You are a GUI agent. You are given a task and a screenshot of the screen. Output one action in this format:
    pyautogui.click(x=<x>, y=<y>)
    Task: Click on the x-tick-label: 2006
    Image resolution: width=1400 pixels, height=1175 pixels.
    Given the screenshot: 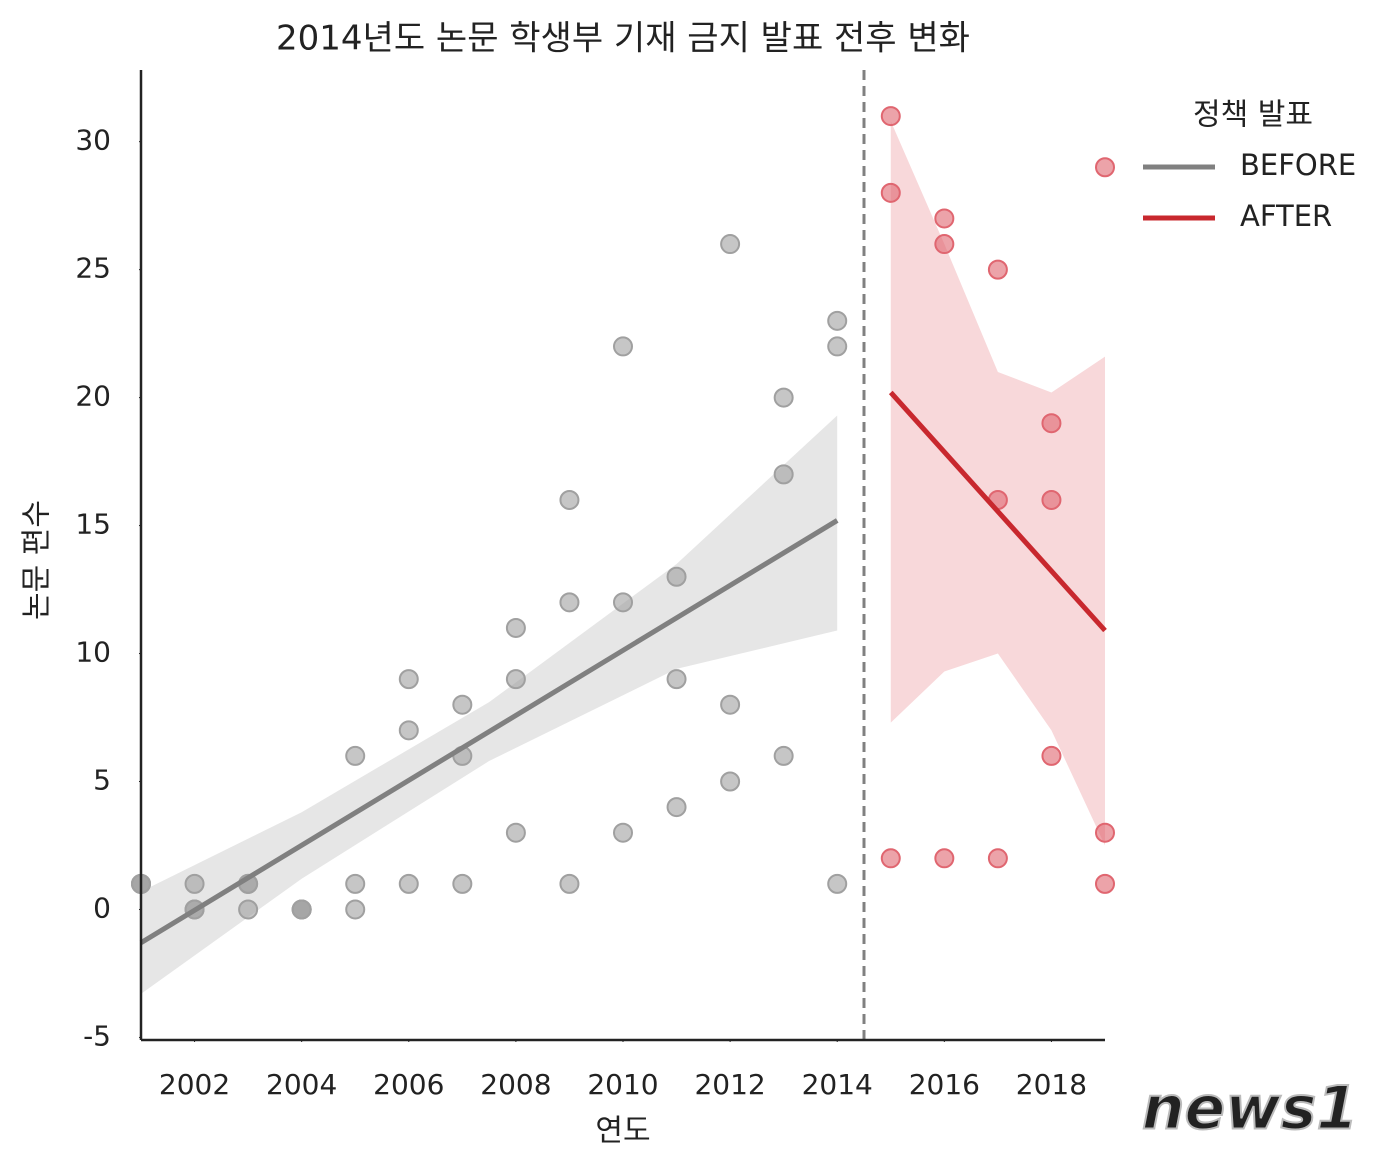 What is the action you would take?
    pyautogui.click(x=408, y=1084)
    